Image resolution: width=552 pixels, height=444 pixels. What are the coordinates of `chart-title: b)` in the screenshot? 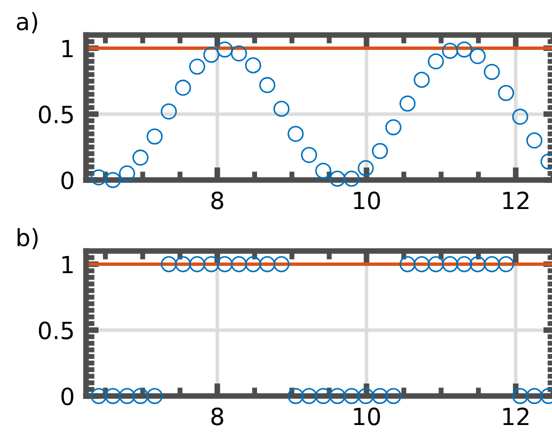 It's located at (28, 239).